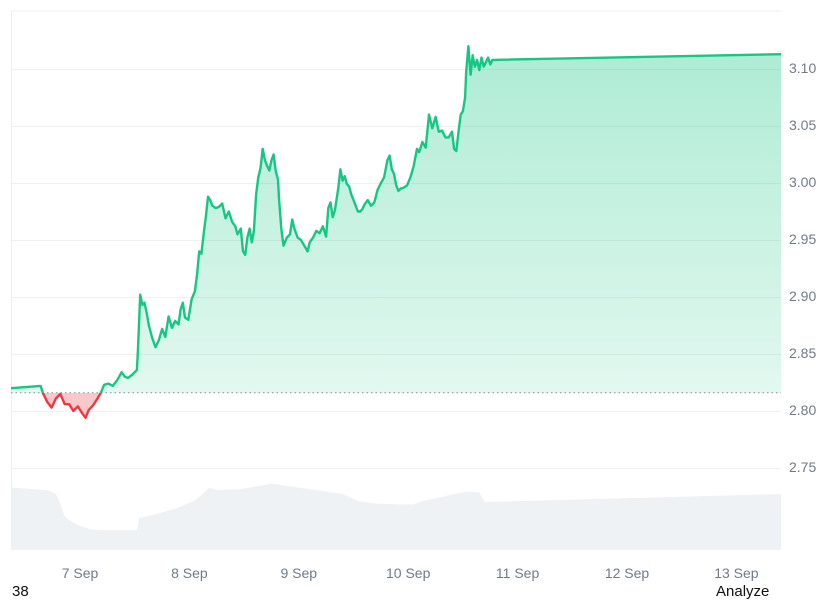 This screenshot has height=604, width=837. What do you see at coordinates (408, 573) in the screenshot?
I see `x-tick-label: 10 Sep` at bounding box center [408, 573].